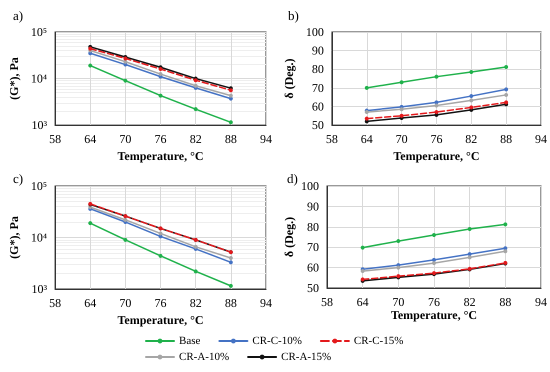  I want to click on legend-label: CR-C-10%, so click(277, 341).